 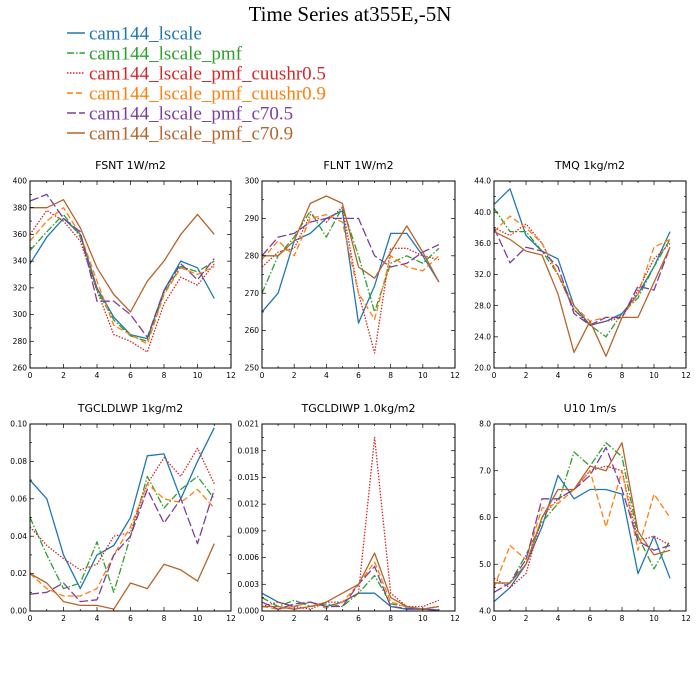 I want to click on y-tick-label: 20.0, so click(x=482, y=368).